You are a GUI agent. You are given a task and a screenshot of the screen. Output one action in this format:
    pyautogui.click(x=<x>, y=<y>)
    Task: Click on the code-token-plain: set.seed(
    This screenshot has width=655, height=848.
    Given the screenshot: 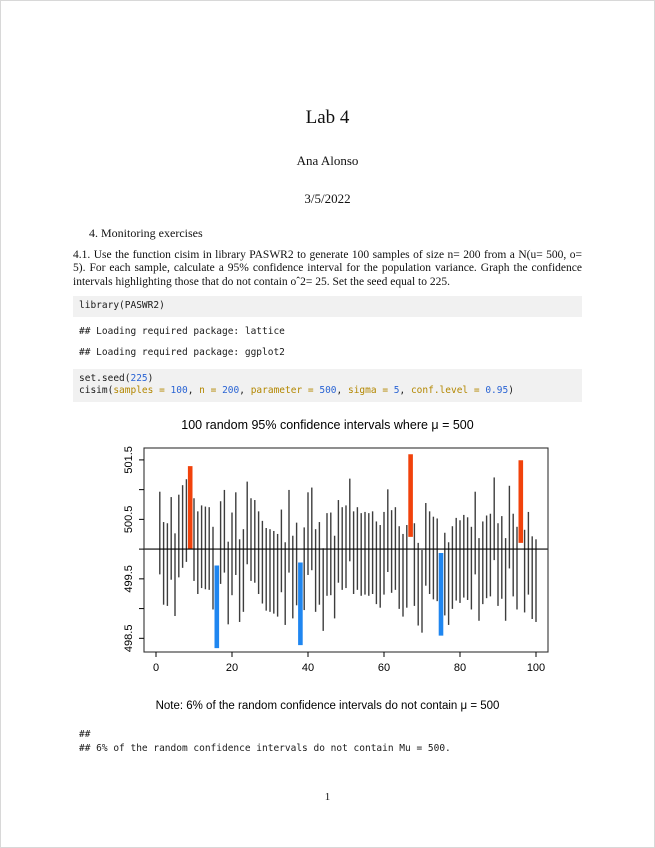 What is the action you would take?
    pyautogui.click(x=105, y=378)
    